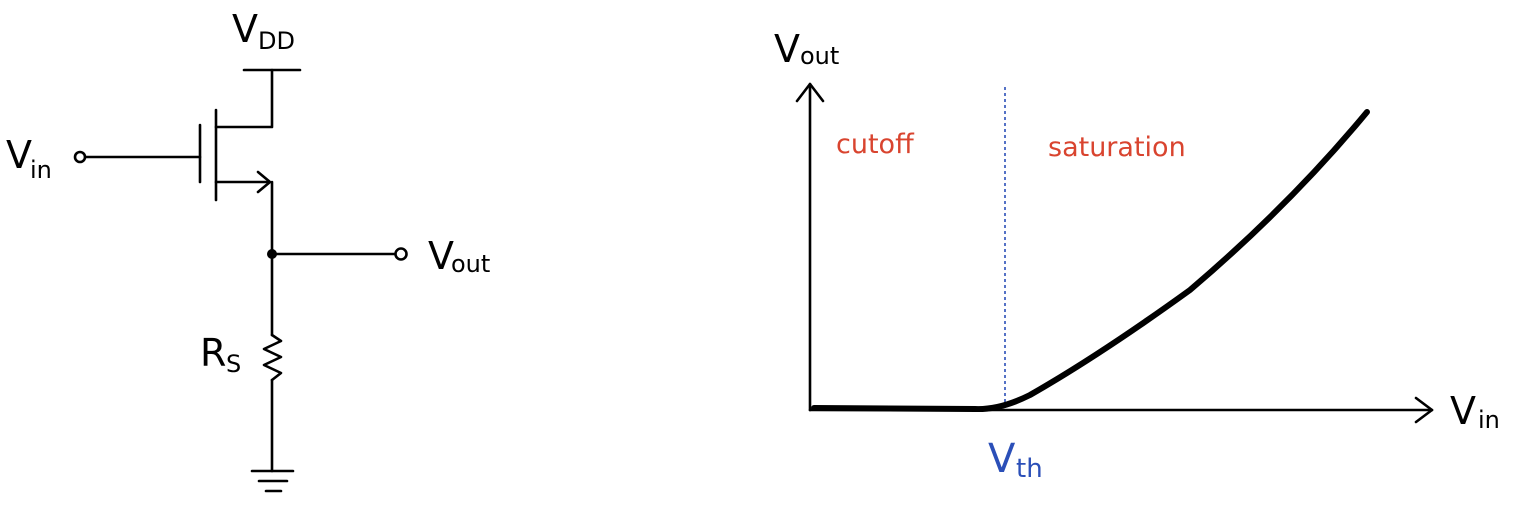 The image size is (1528, 519). I want to click on source-arrow, so click(264, 182).